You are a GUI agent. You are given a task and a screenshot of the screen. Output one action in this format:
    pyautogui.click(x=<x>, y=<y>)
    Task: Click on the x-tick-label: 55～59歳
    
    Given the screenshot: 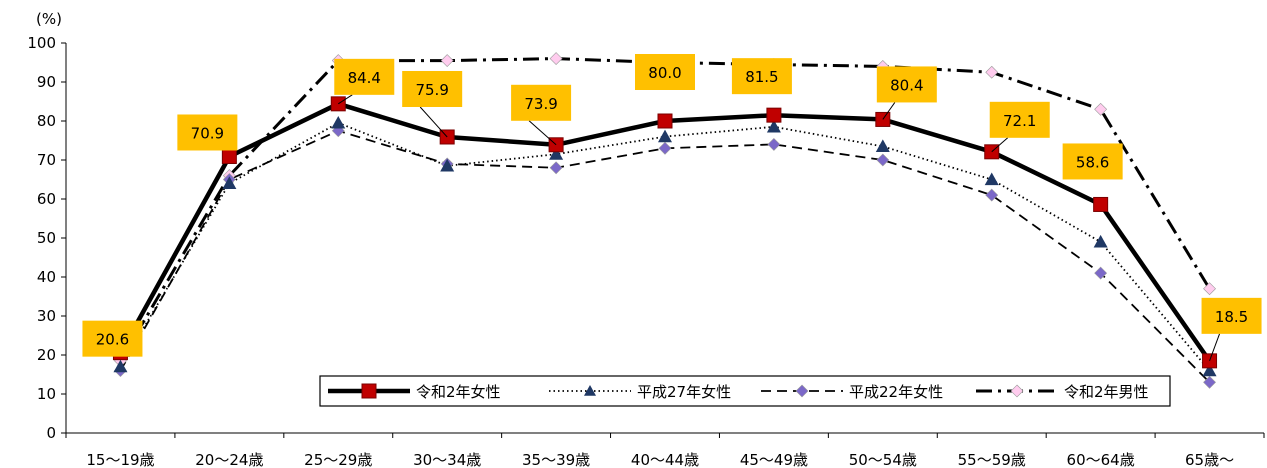 What is the action you would take?
    pyautogui.click(x=992, y=459)
    